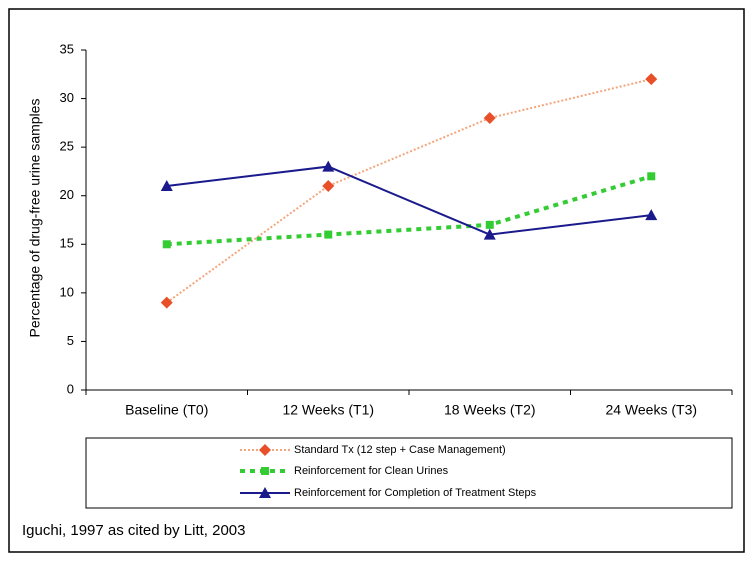 Image resolution: width=752 pixels, height=566 pixels. Describe the element at coordinates (328, 410) in the screenshot. I see `x-tick-label: 12 Weeks (T1)` at that location.